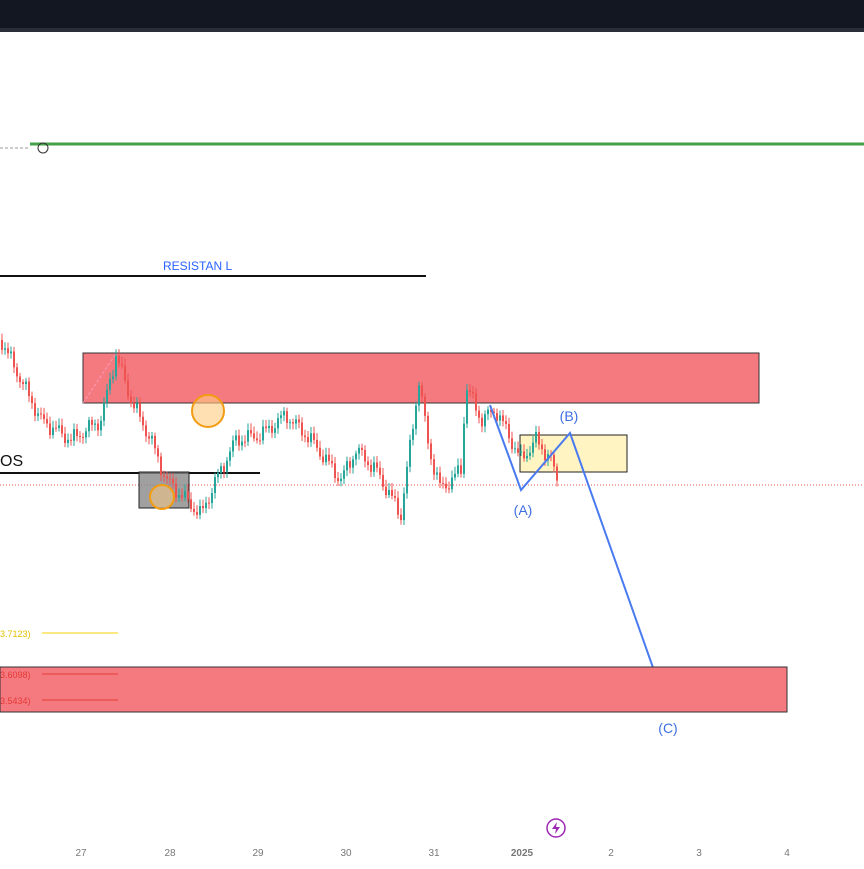 This screenshot has width=864, height=869. Describe the element at coordinates (170, 853) in the screenshot. I see `time-label: 28` at that location.